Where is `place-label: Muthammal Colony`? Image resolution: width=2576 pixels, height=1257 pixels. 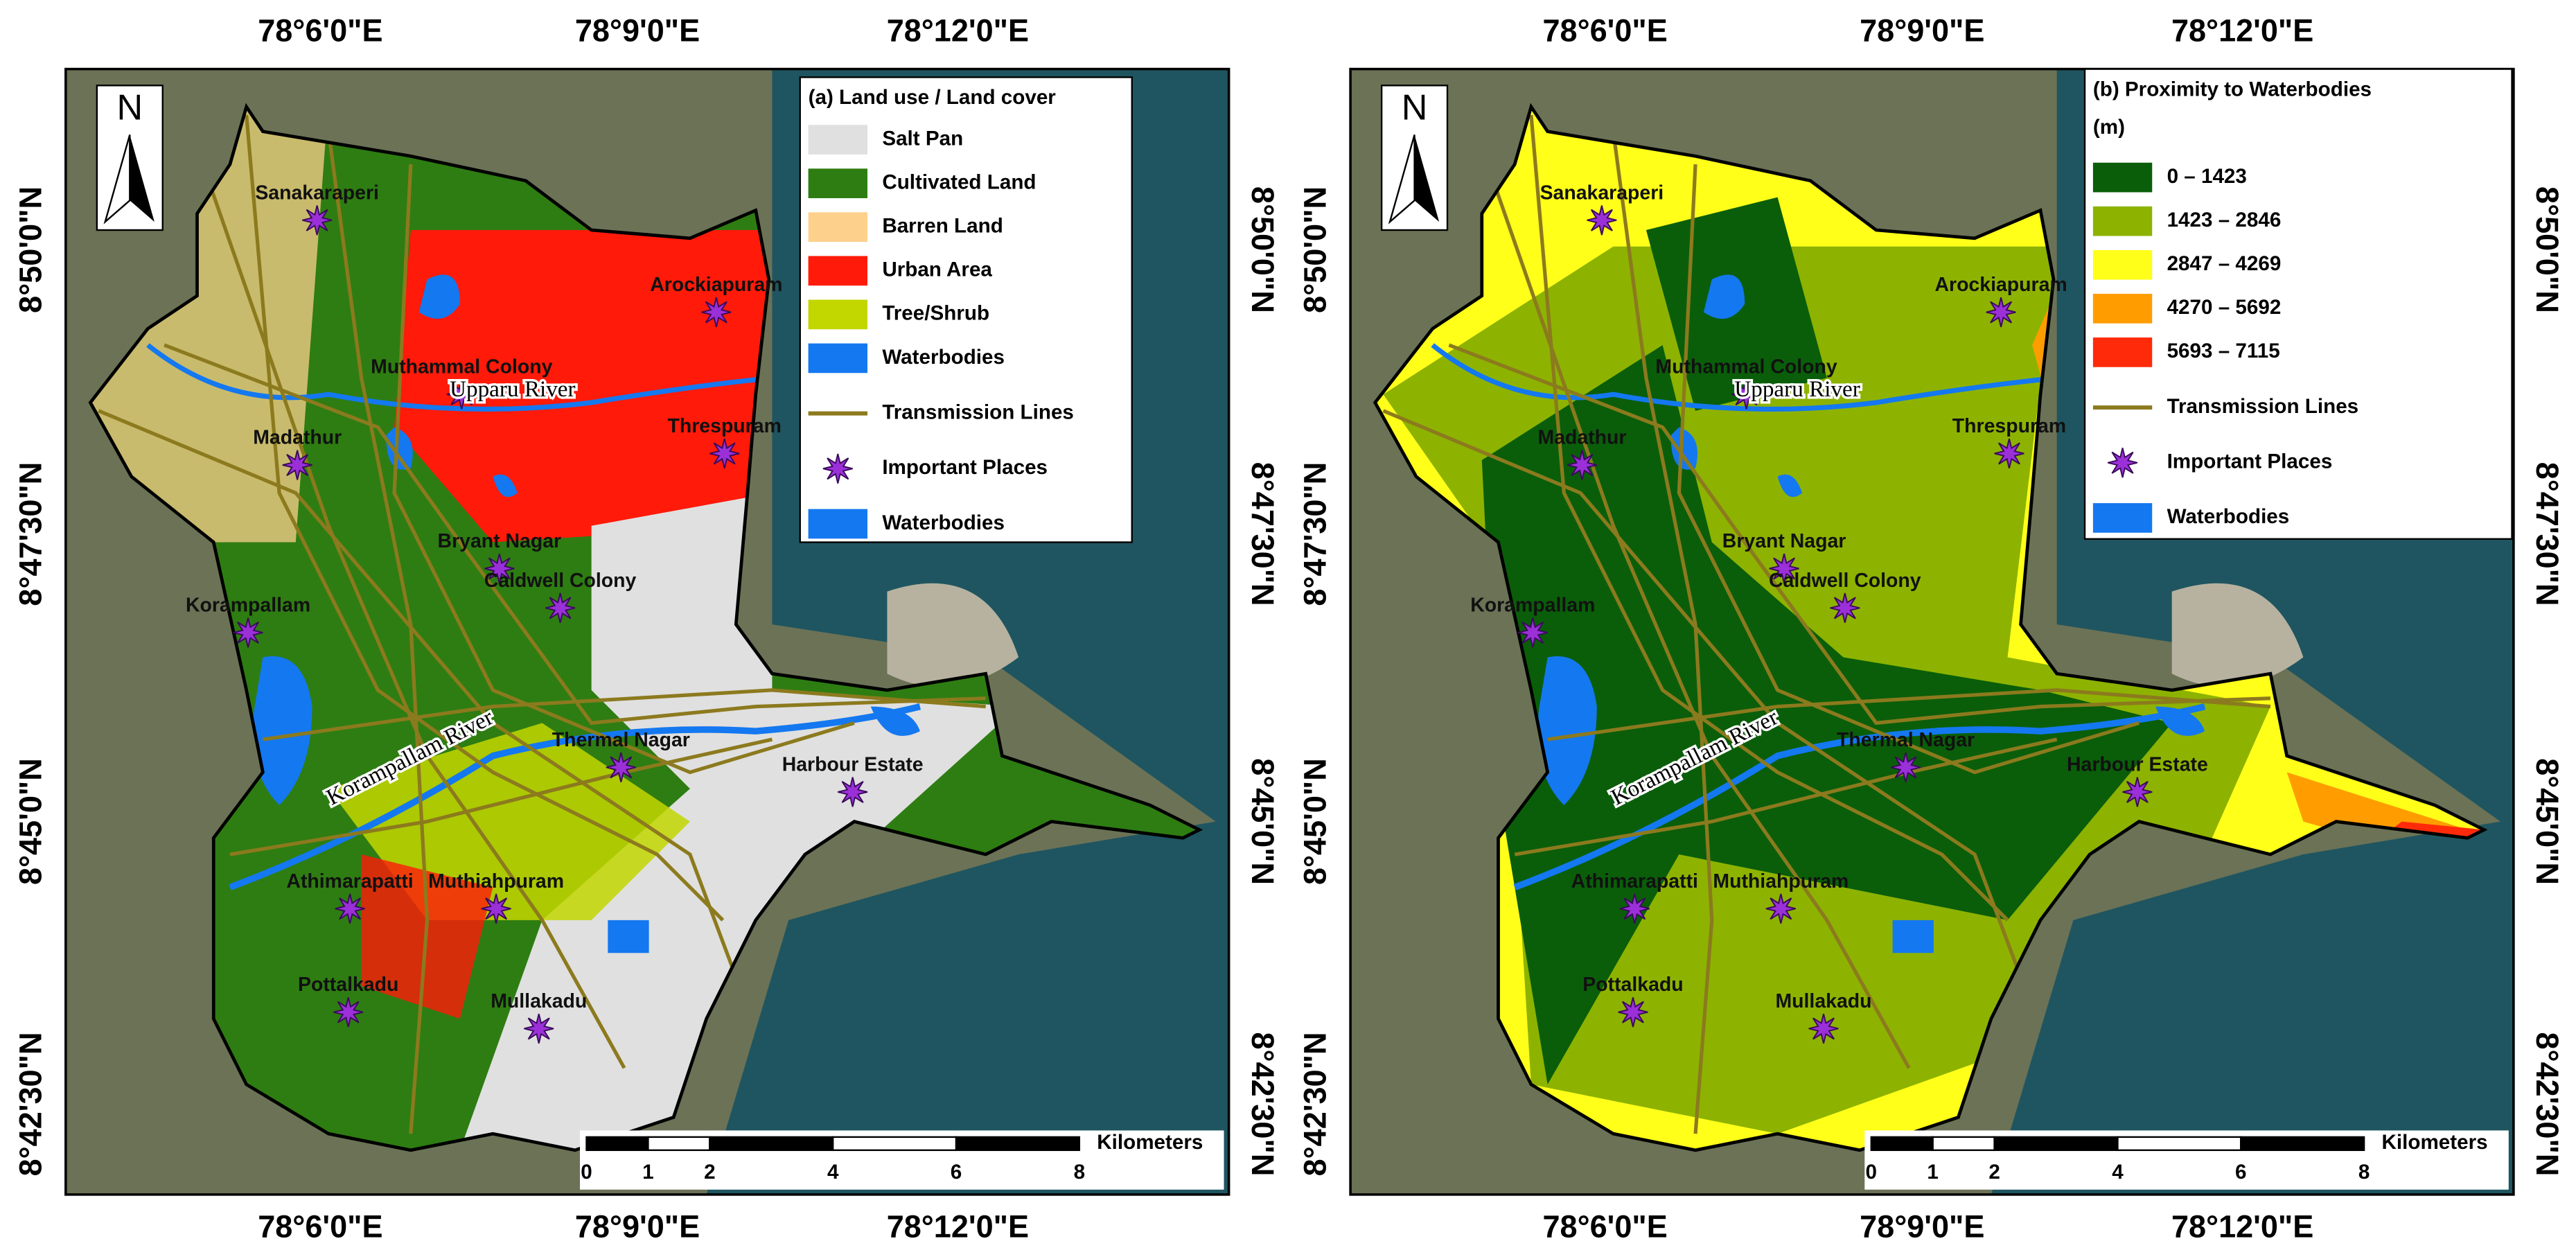
place-label: Muthammal Colony is located at coordinates (461, 367).